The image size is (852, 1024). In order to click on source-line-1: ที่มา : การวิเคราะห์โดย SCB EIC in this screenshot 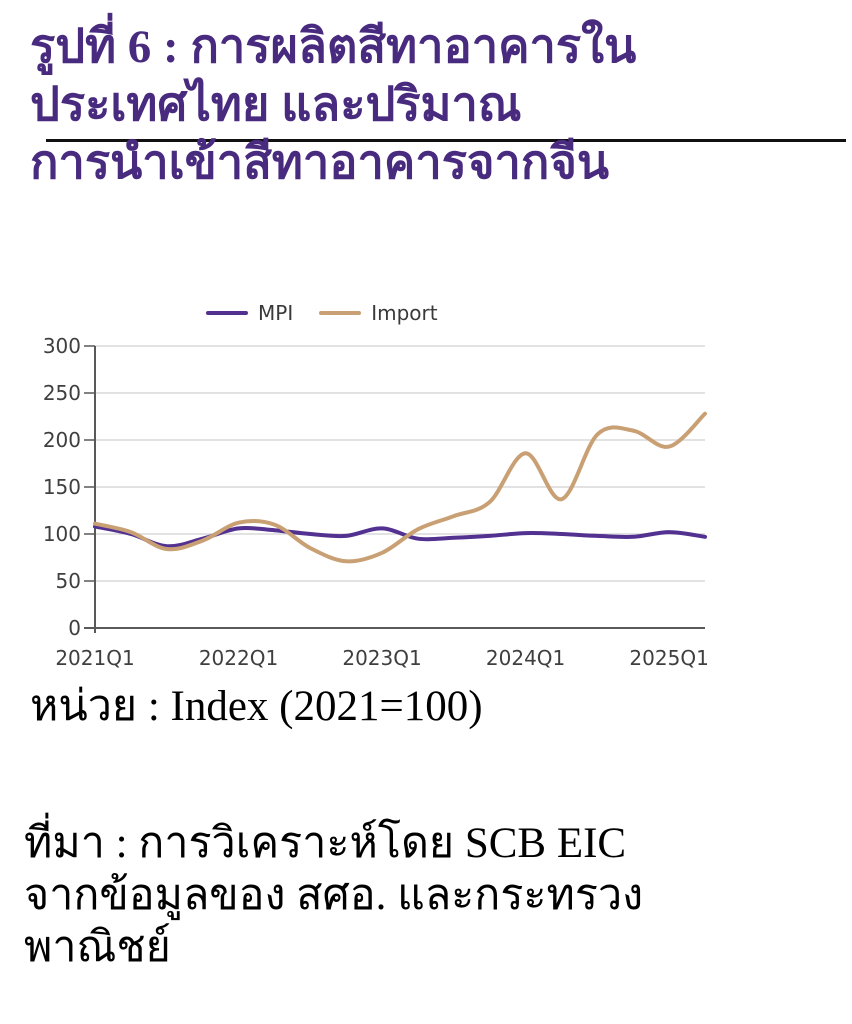, I will do `click(325, 843)`.